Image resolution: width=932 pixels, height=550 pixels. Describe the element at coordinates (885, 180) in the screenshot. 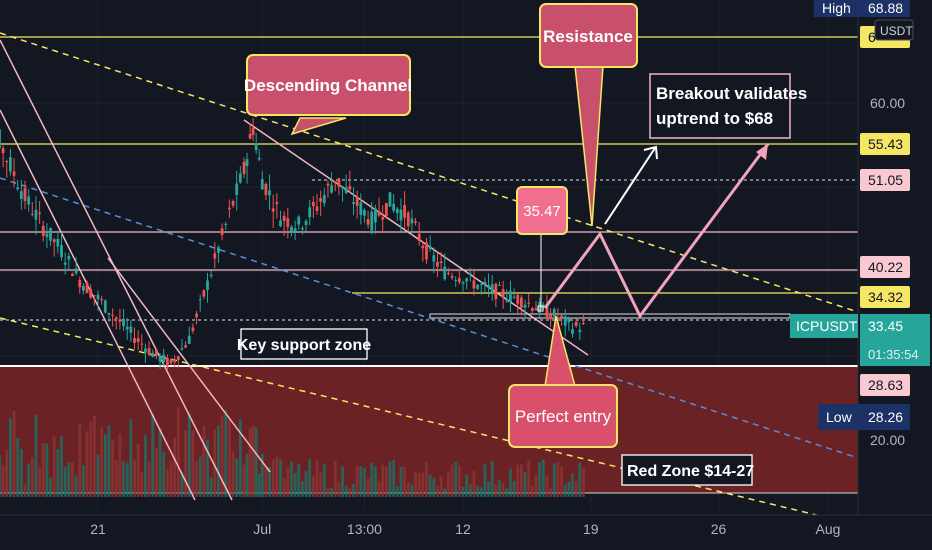

I see `price-label-text: 51.05` at that location.